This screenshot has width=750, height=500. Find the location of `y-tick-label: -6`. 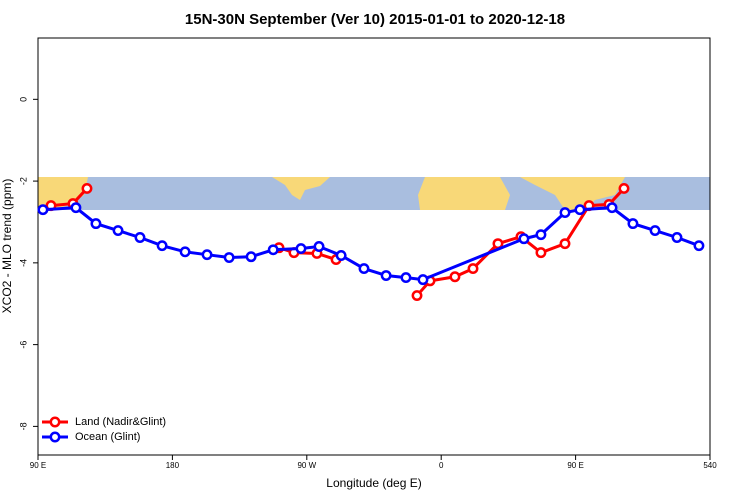

y-tick-label: -6 is located at coordinates (23, 345).